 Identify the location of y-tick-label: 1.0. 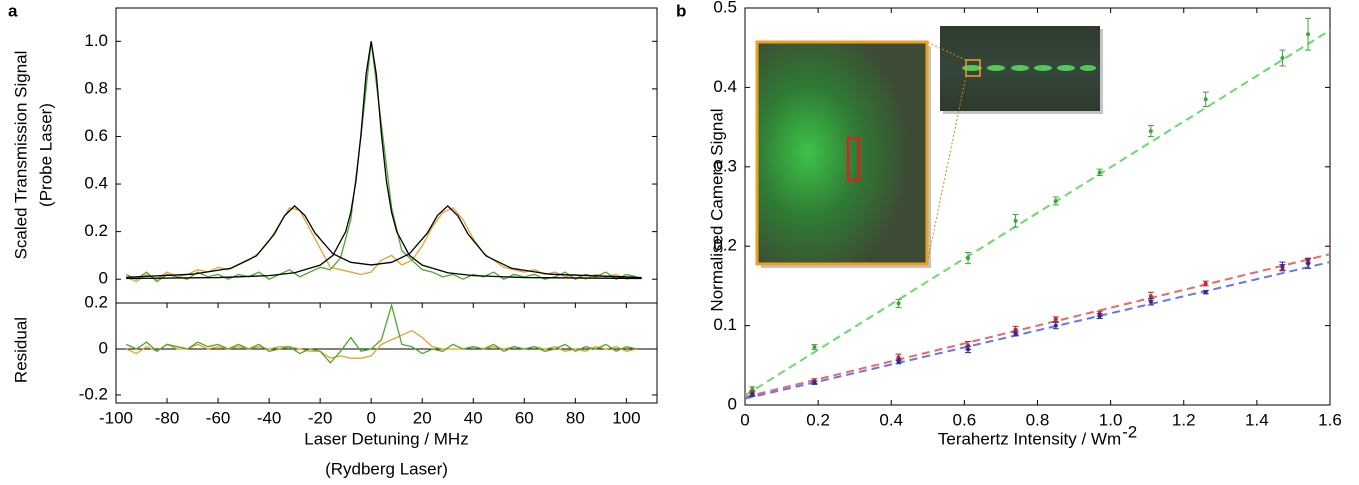
(96, 40).